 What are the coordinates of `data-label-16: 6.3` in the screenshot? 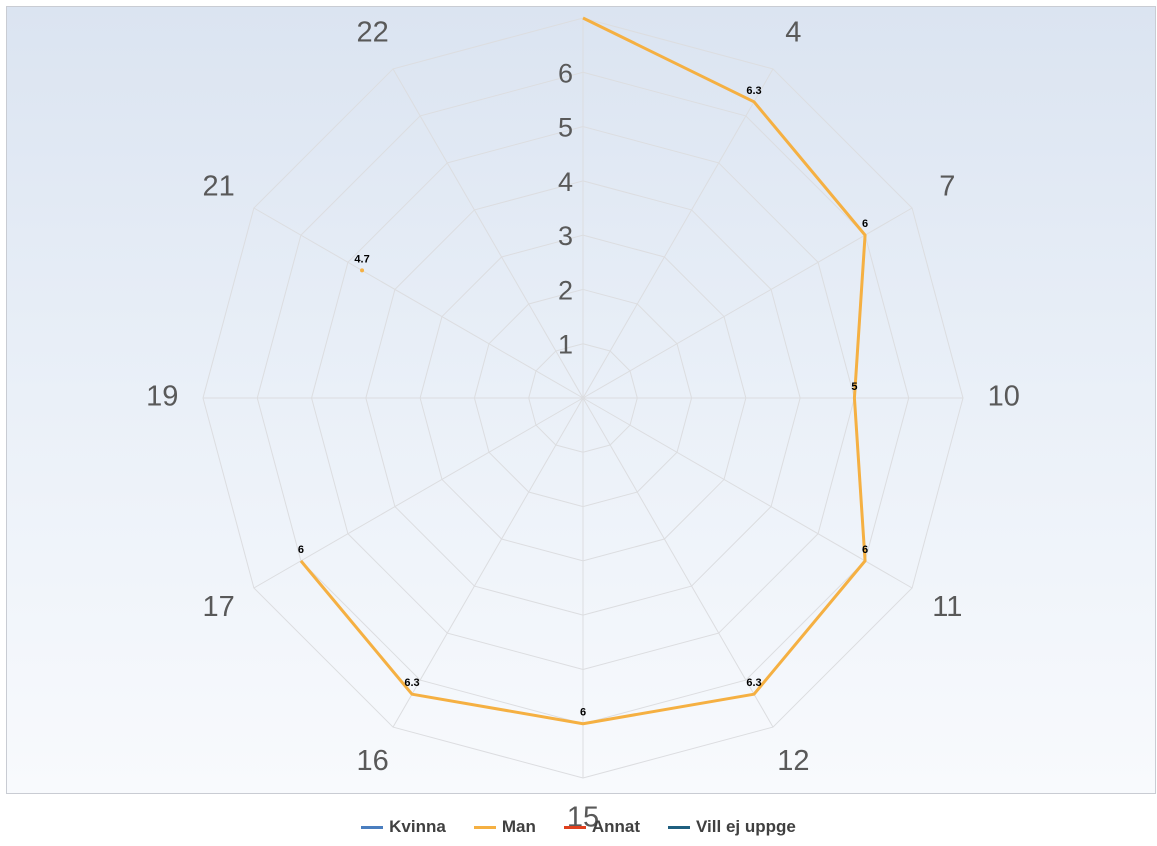 It's located at (411, 683).